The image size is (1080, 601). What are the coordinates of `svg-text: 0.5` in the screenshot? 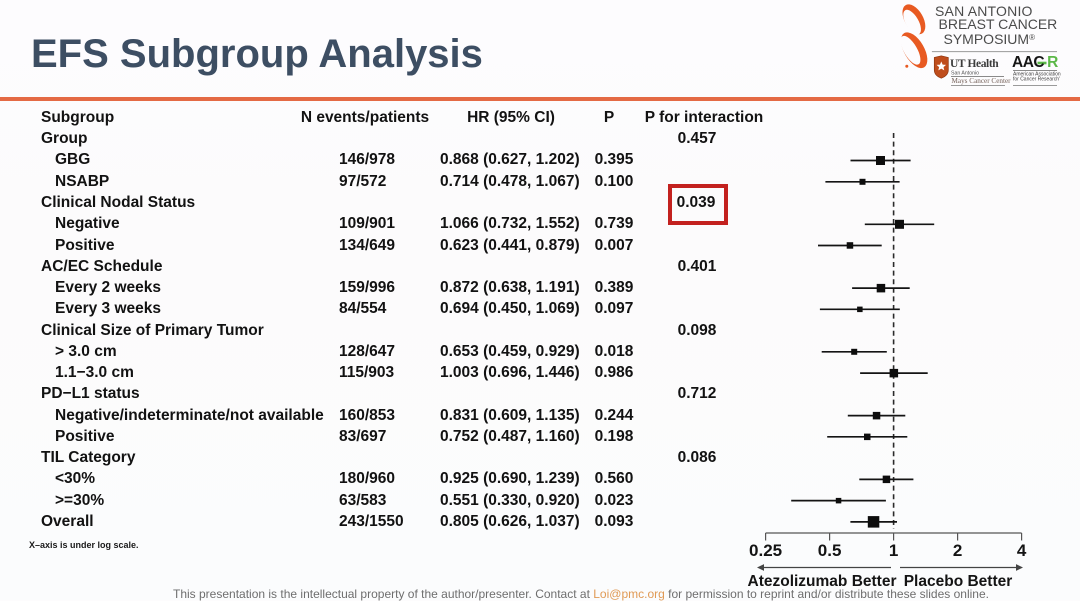 It's located at (830, 550).